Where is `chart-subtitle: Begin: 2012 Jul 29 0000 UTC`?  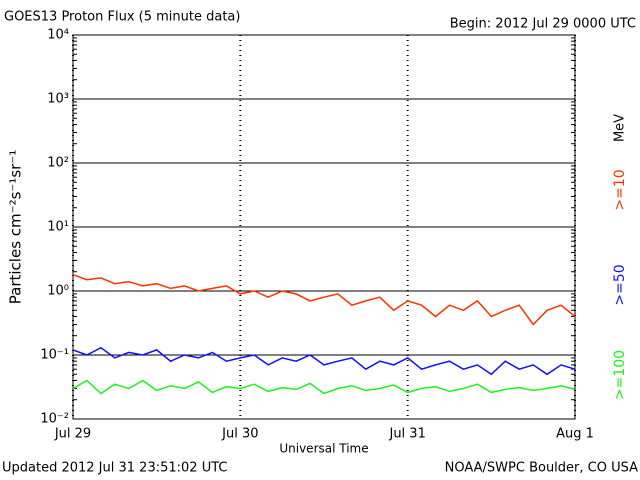 chart-subtitle: Begin: 2012 Jul 29 0000 UTC is located at coordinates (543, 24).